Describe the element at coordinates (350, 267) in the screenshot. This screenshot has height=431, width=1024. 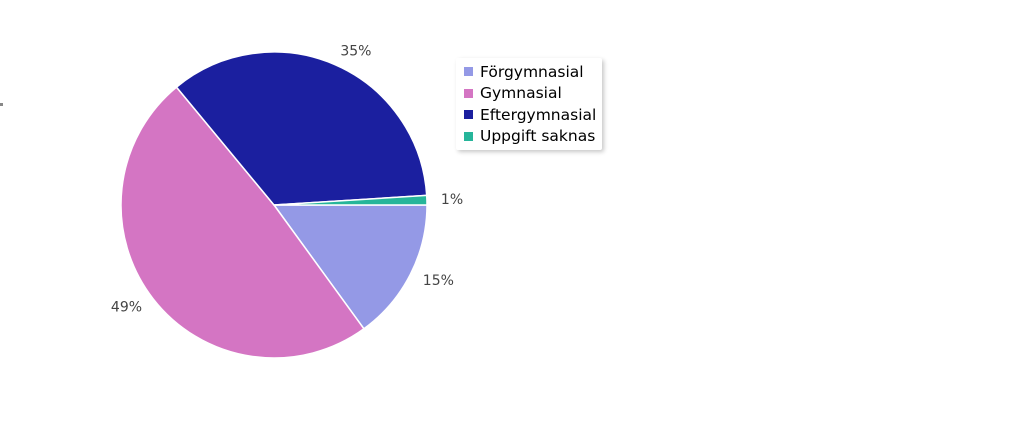
I see `pie-slice-forgymnasial` at that location.